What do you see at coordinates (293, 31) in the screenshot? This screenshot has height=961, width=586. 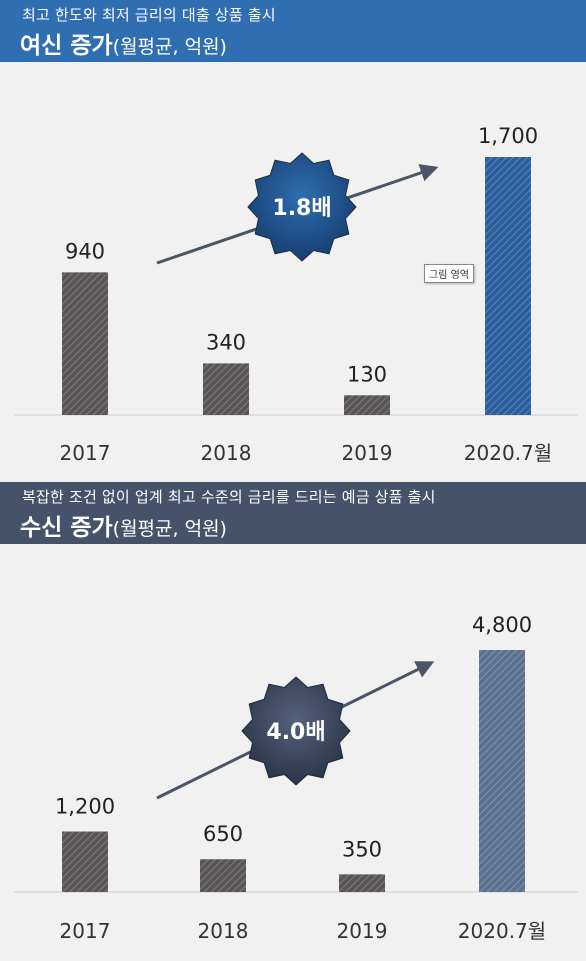 I see `loan-banner: 최고 한도와 최저 금리의 대출 상품 출시 여신 증가(월평균, 억원)` at bounding box center [293, 31].